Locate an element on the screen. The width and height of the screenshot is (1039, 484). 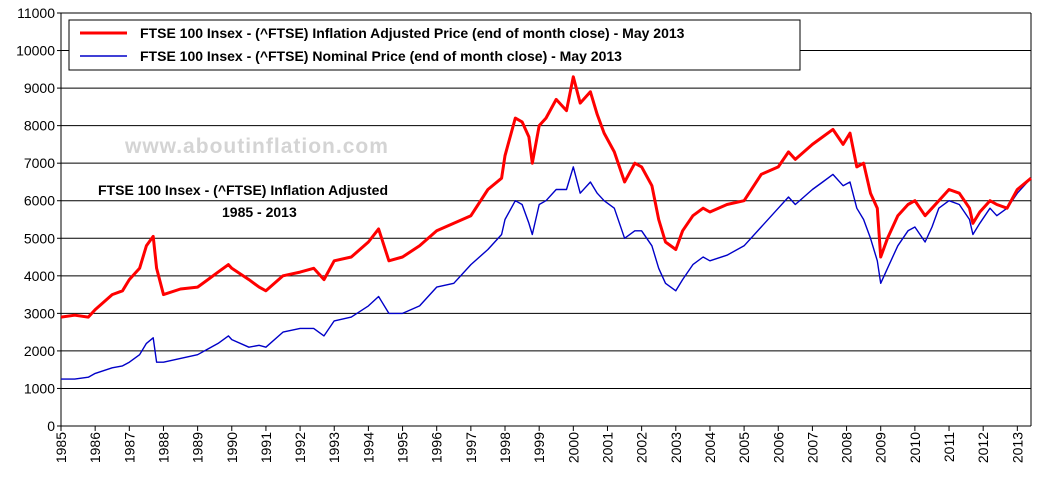
y-tick-label: 6000 is located at coordinates (39, 201).